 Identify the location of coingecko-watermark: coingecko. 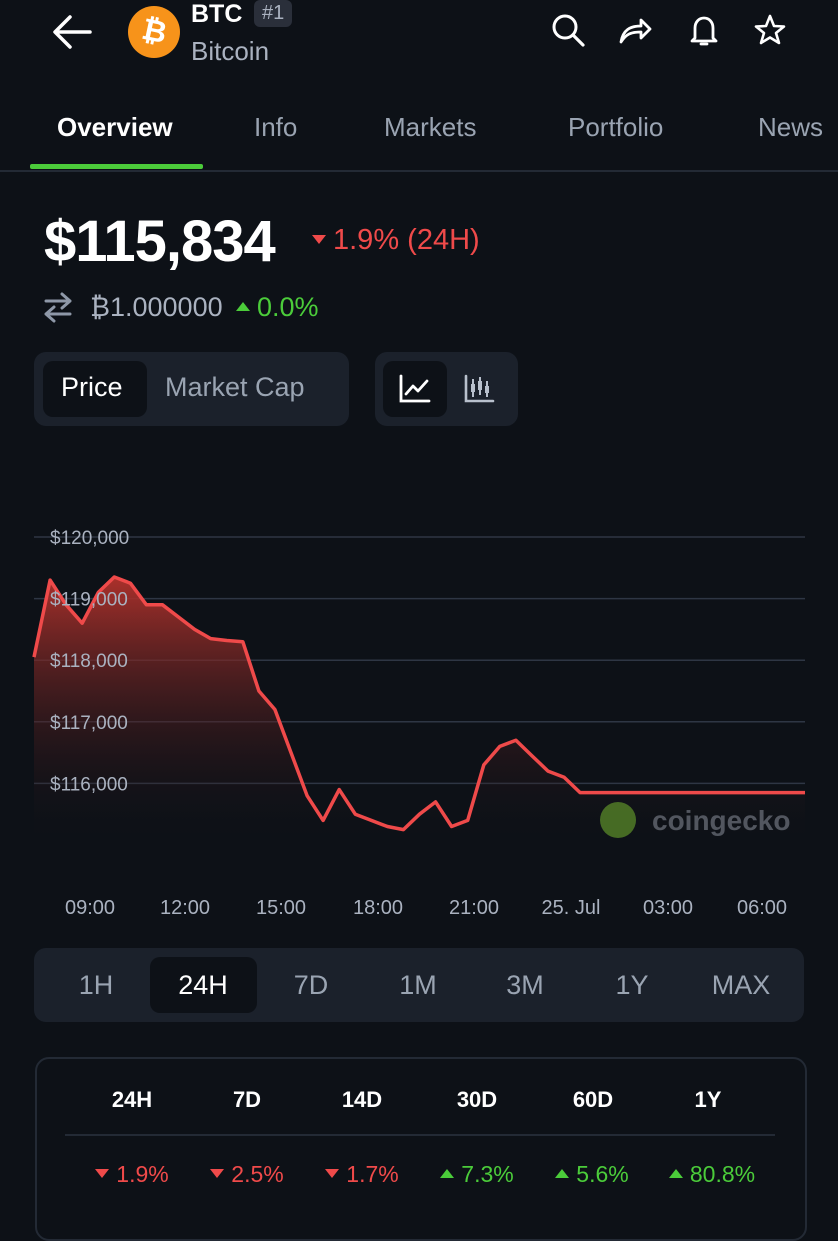
(695, 820).